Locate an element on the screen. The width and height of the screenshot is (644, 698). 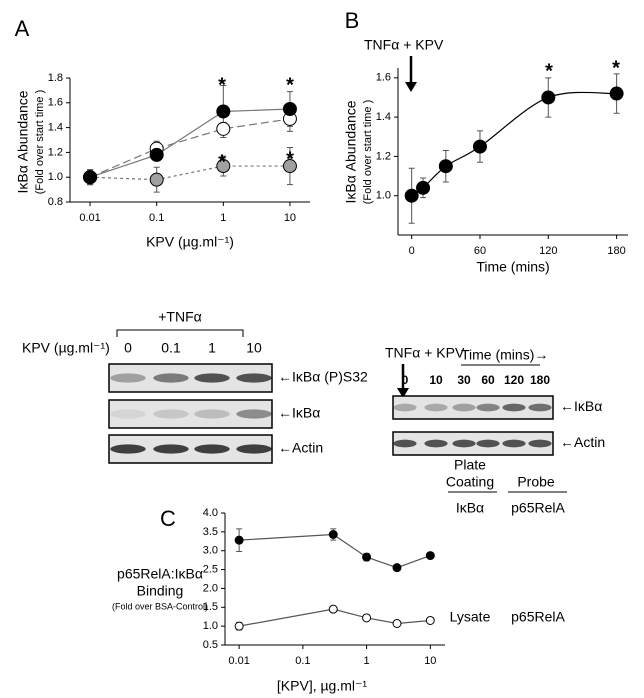
y-tick-label: 2.5 is located at coordinates (210, 569).